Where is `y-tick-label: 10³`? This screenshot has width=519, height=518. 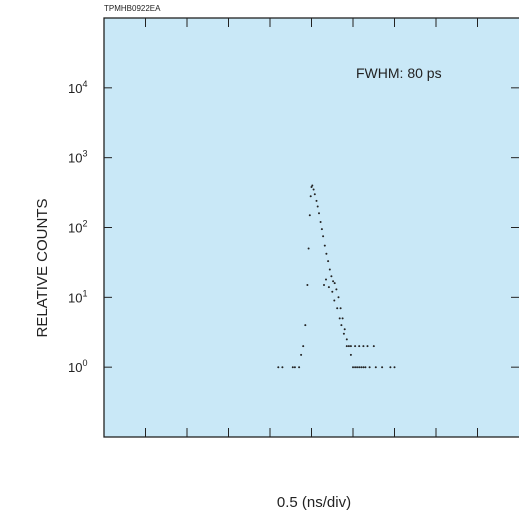 y-tick-label: 10³ is located at coordinates (77, 157).